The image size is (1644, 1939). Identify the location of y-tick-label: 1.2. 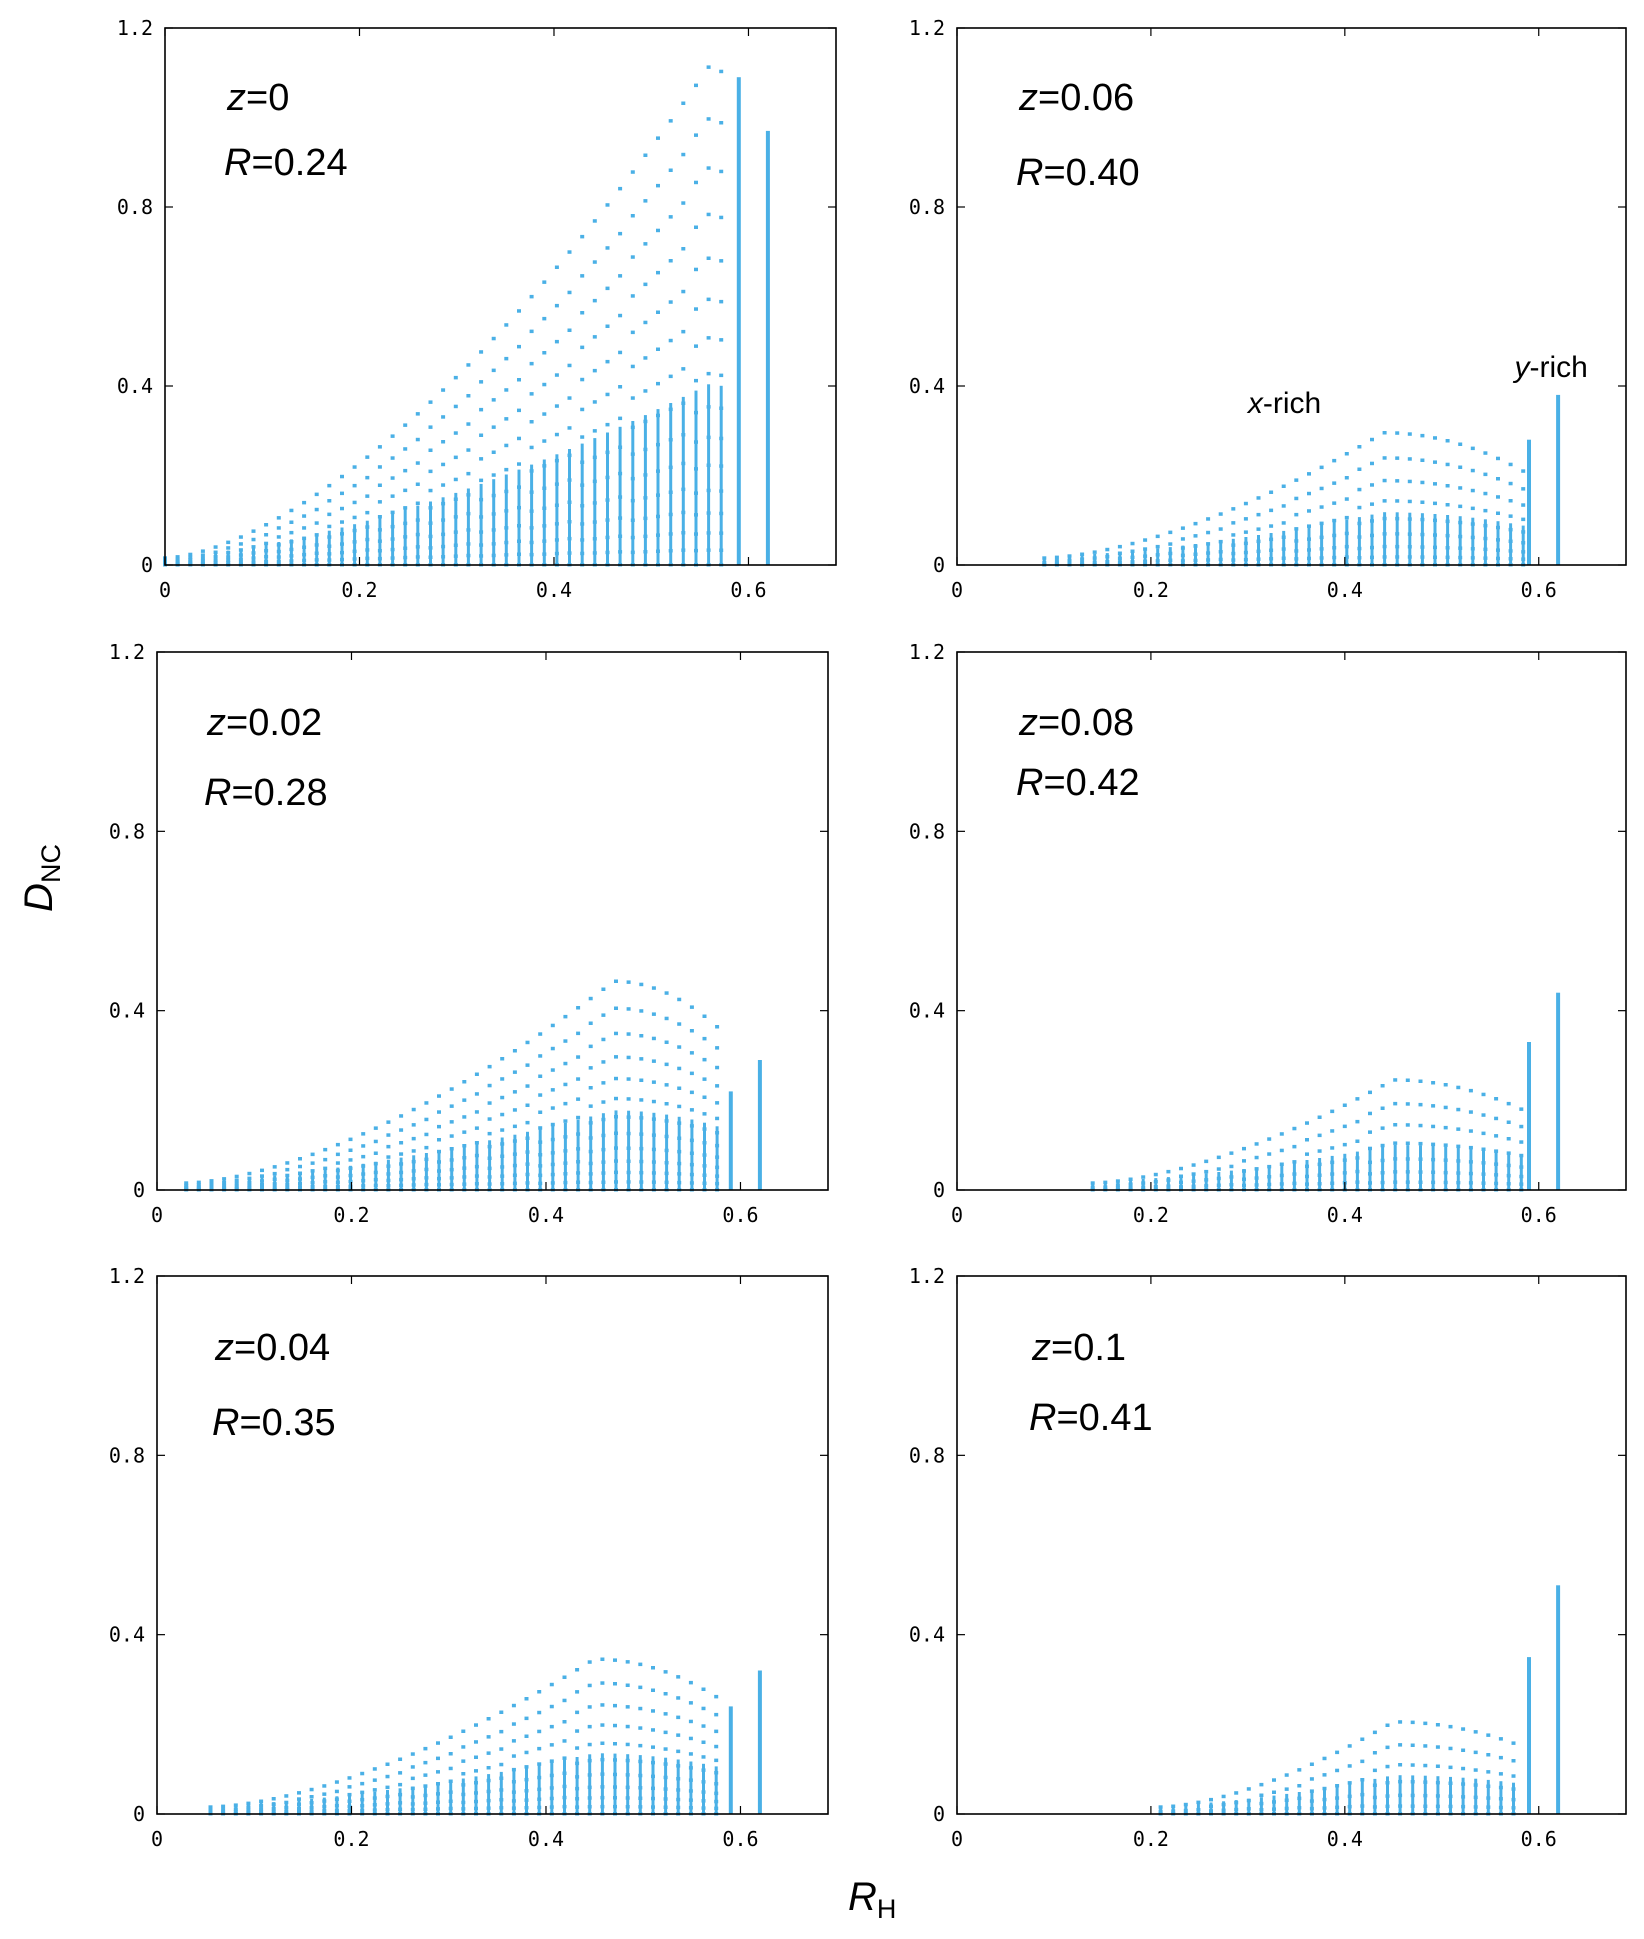
(135, 28).